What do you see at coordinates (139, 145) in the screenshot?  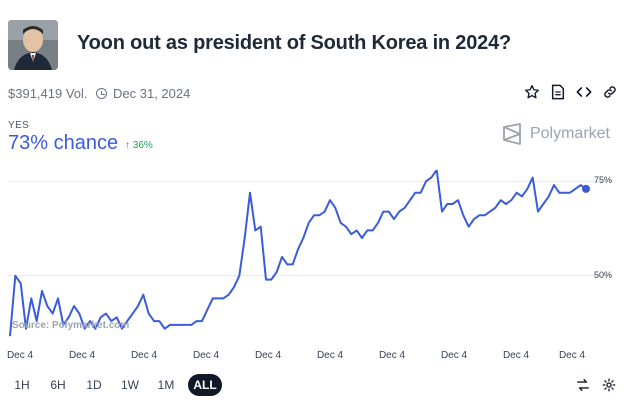 I see `chance-change: ↑ 36%` at bounding box center [139, 145].